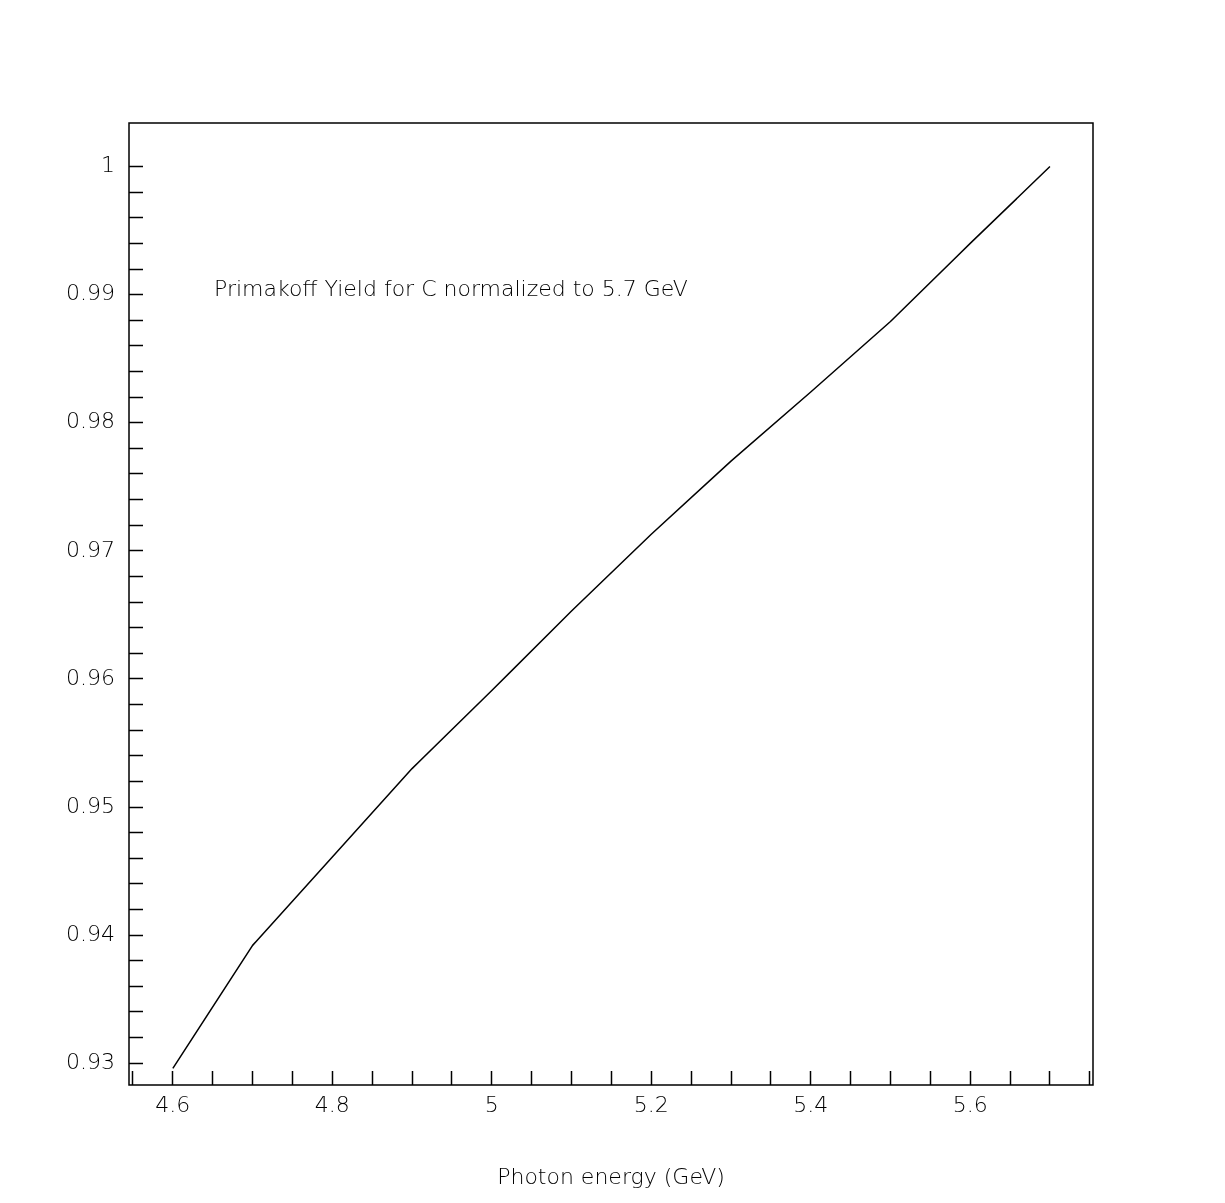 The height and width of the screenshot is (1203, 1225). Describe the element at coordinates (90, 933) in the screenshot. I see `y-tick-label: 0.94` at that location.